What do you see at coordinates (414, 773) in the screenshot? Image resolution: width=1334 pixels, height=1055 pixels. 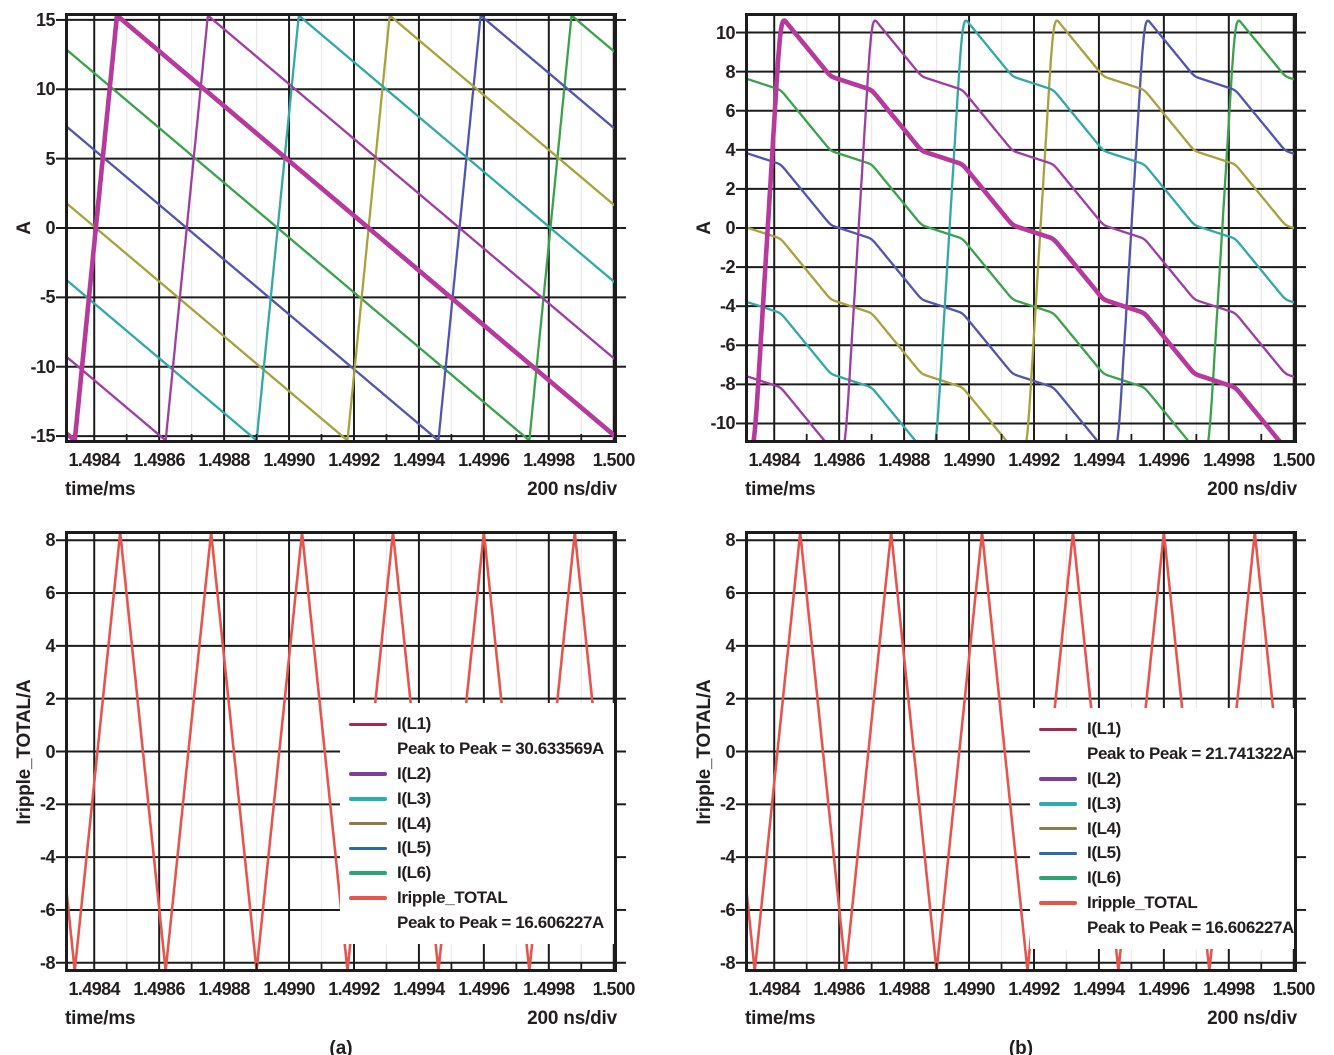 I see `legend-label: I(L2)` at bounding box center [414, 773].